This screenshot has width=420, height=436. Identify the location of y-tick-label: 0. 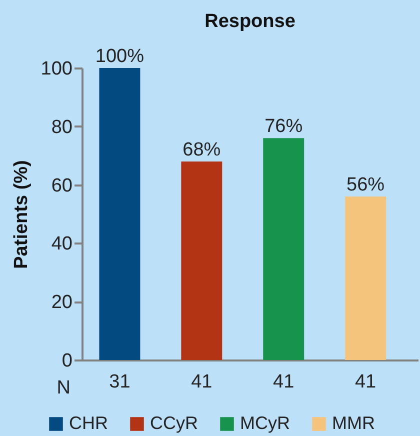
(67, 361).